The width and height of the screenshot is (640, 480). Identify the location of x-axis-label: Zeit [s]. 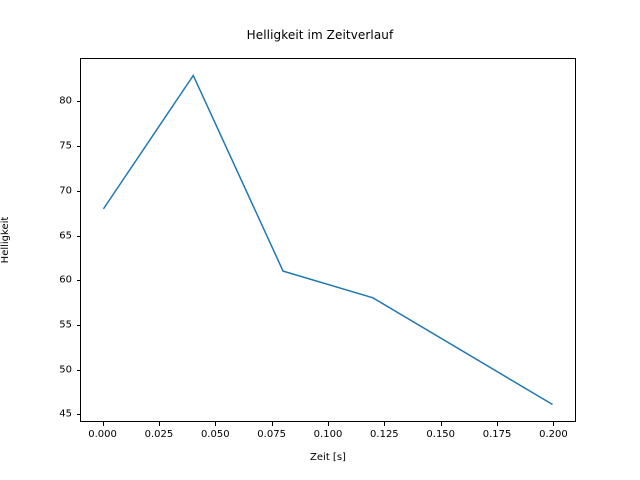
(328, 457).